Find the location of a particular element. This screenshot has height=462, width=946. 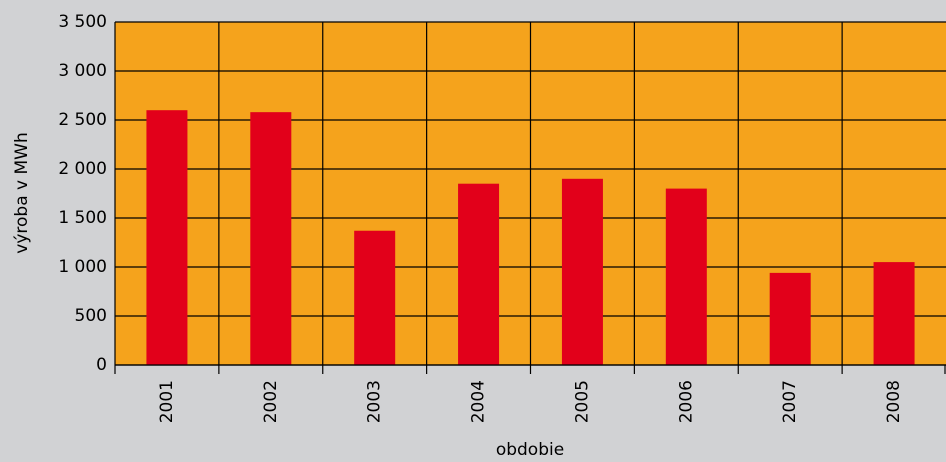

x-tick-label: 2006 is located at coordinates (686, 401).